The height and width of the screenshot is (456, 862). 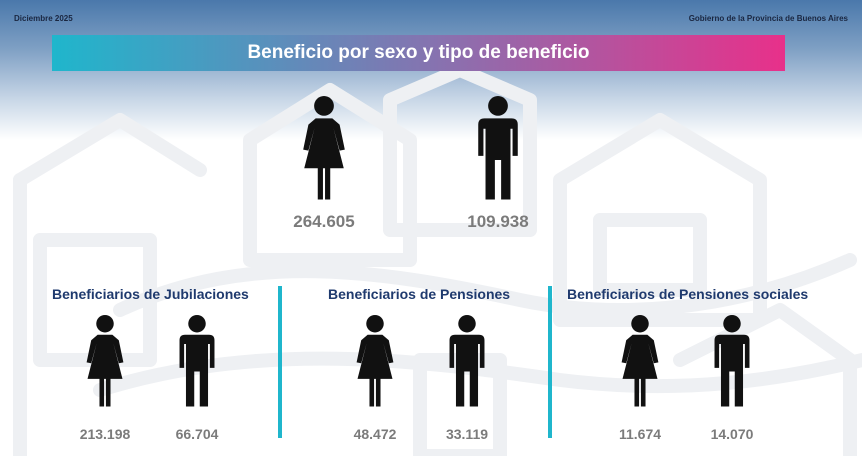 What do you see at coordinates (768, 18) in the screenshot?
I see `organization-name: Gobierno de la Provincia de Buenos Aires` at bounding box center [768, 18].